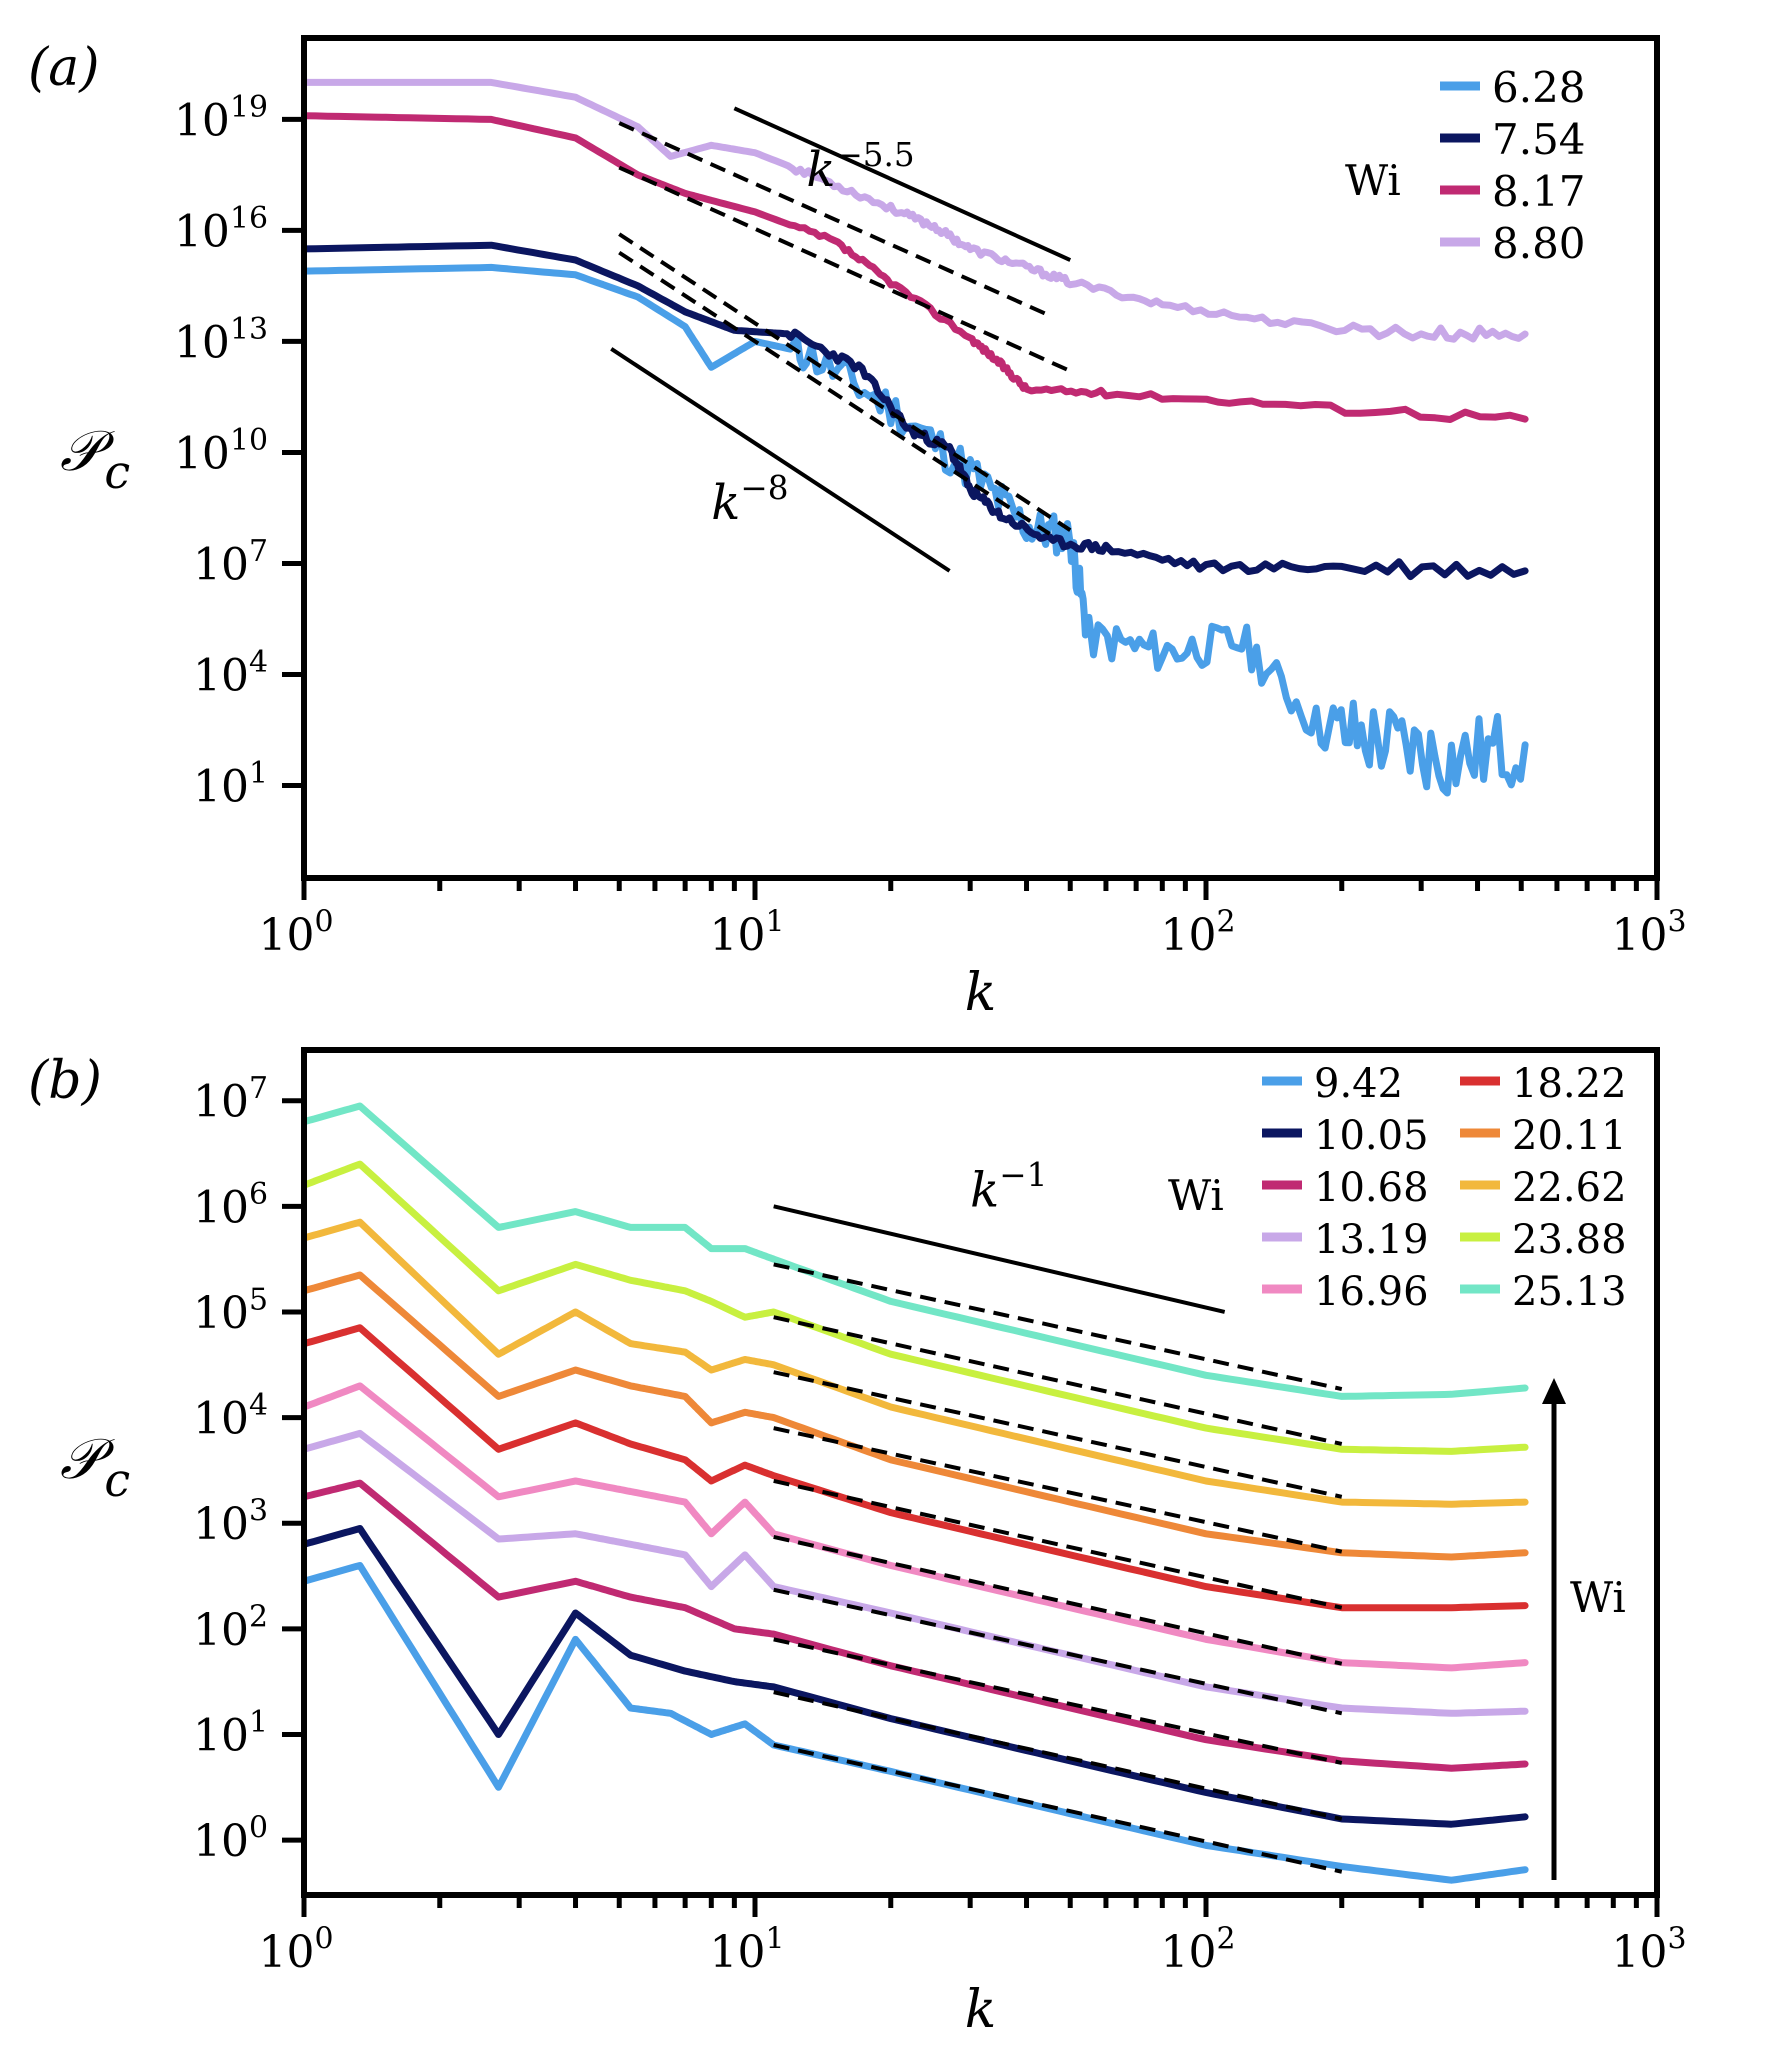  I want to click on series-line-22.62, so click(916, 1363).